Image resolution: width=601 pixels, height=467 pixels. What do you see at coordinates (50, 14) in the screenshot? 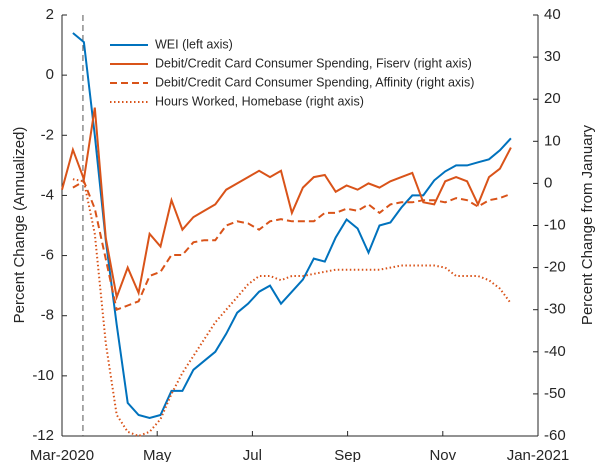
I see `y-tick-label: 2` at bounding box center [50, 14].